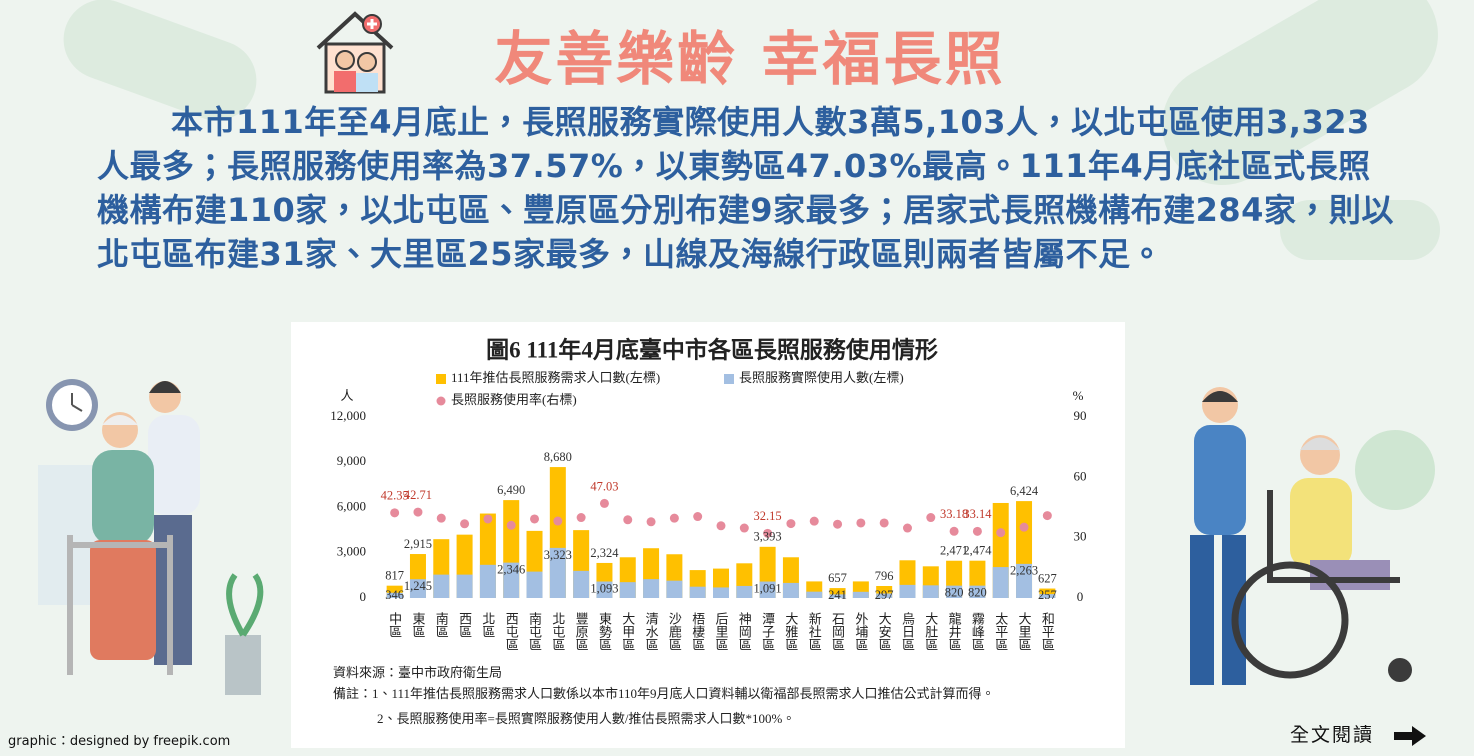  I want to click on data-label: 3,393, so click(768, 537).